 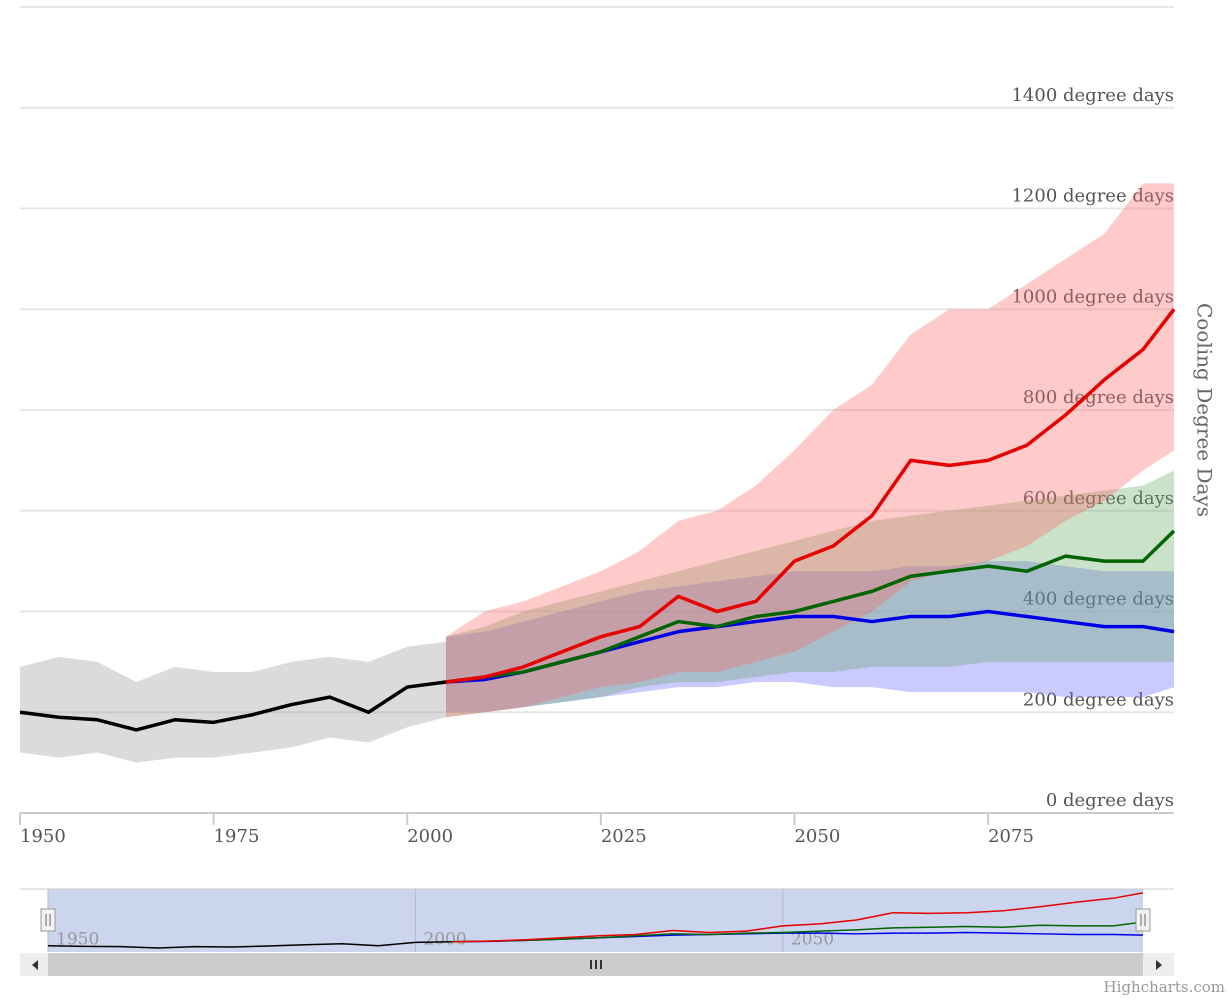 I want to click on y-axis-title: Cooling Degree Days, so click(x=1205, y=410).